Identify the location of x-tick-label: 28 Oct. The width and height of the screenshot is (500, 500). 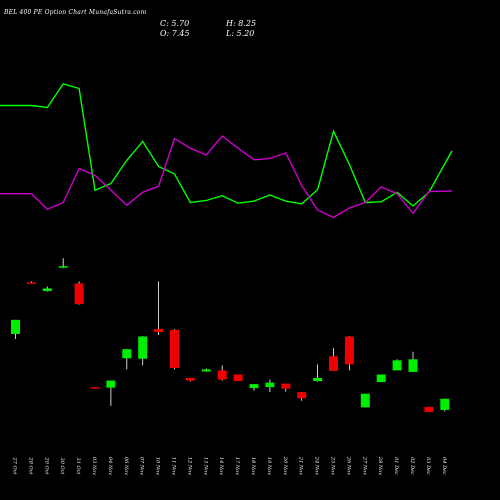
(30, 466).